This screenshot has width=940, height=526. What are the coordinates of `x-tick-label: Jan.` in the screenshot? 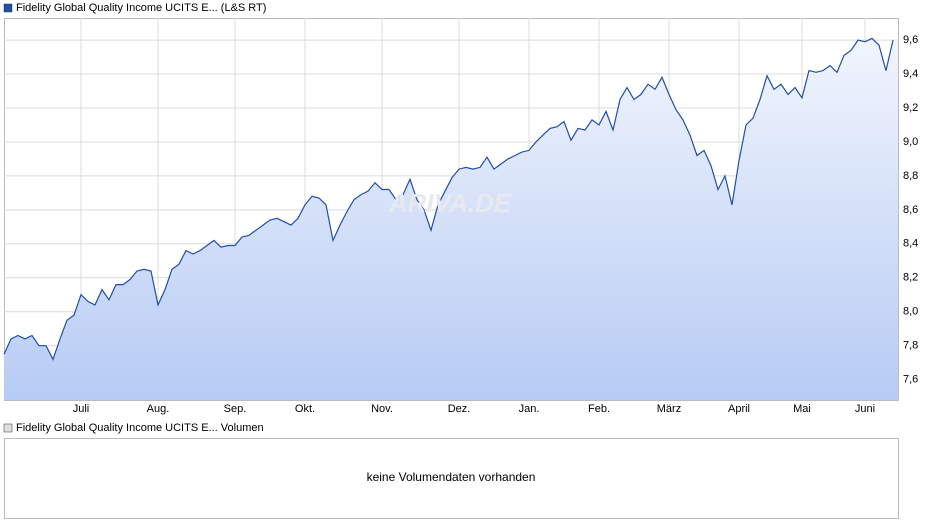 It's located at (529, 409).